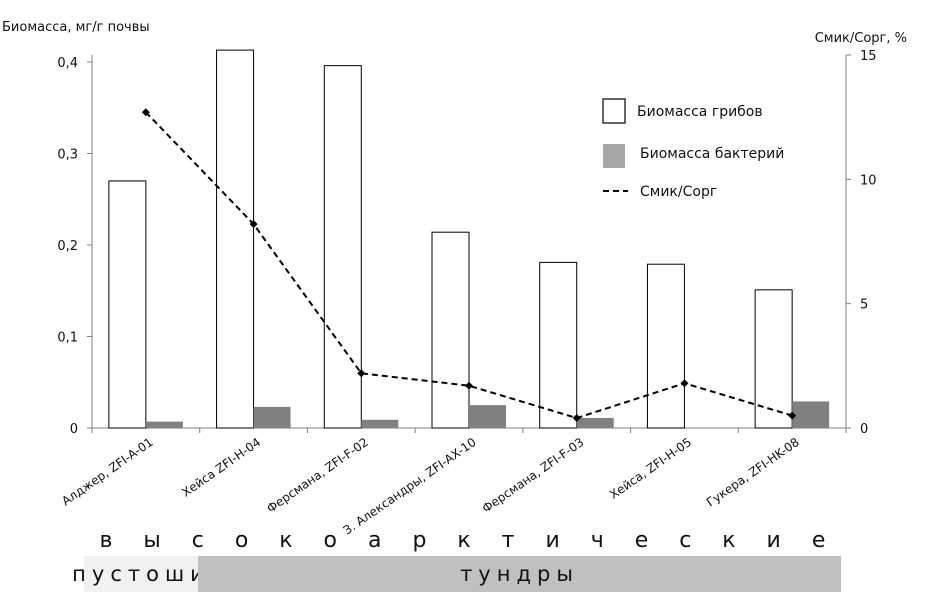 The width and height of the screenshot is (929, 603). I want to click on habitat-barrens: пустоши, so click(138, 574).